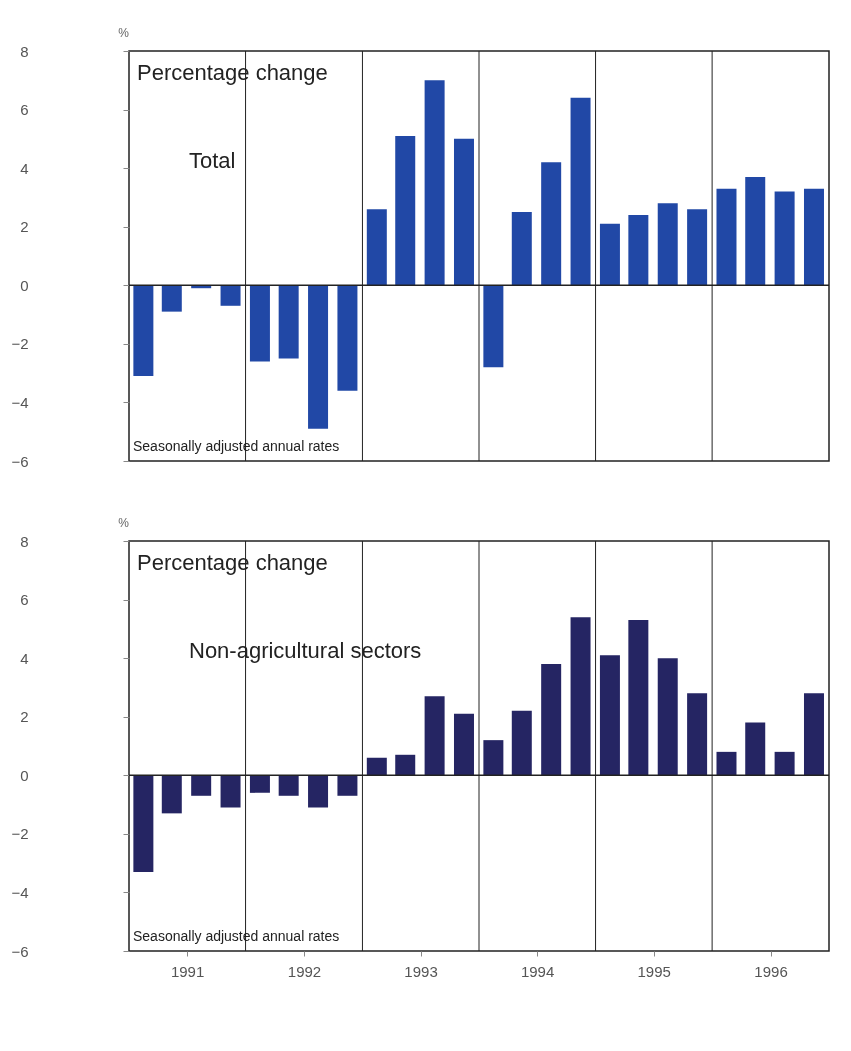 This screenshot has width=851, height=1051. I want to click on x-tick-label: 1993, so click(421, 971).